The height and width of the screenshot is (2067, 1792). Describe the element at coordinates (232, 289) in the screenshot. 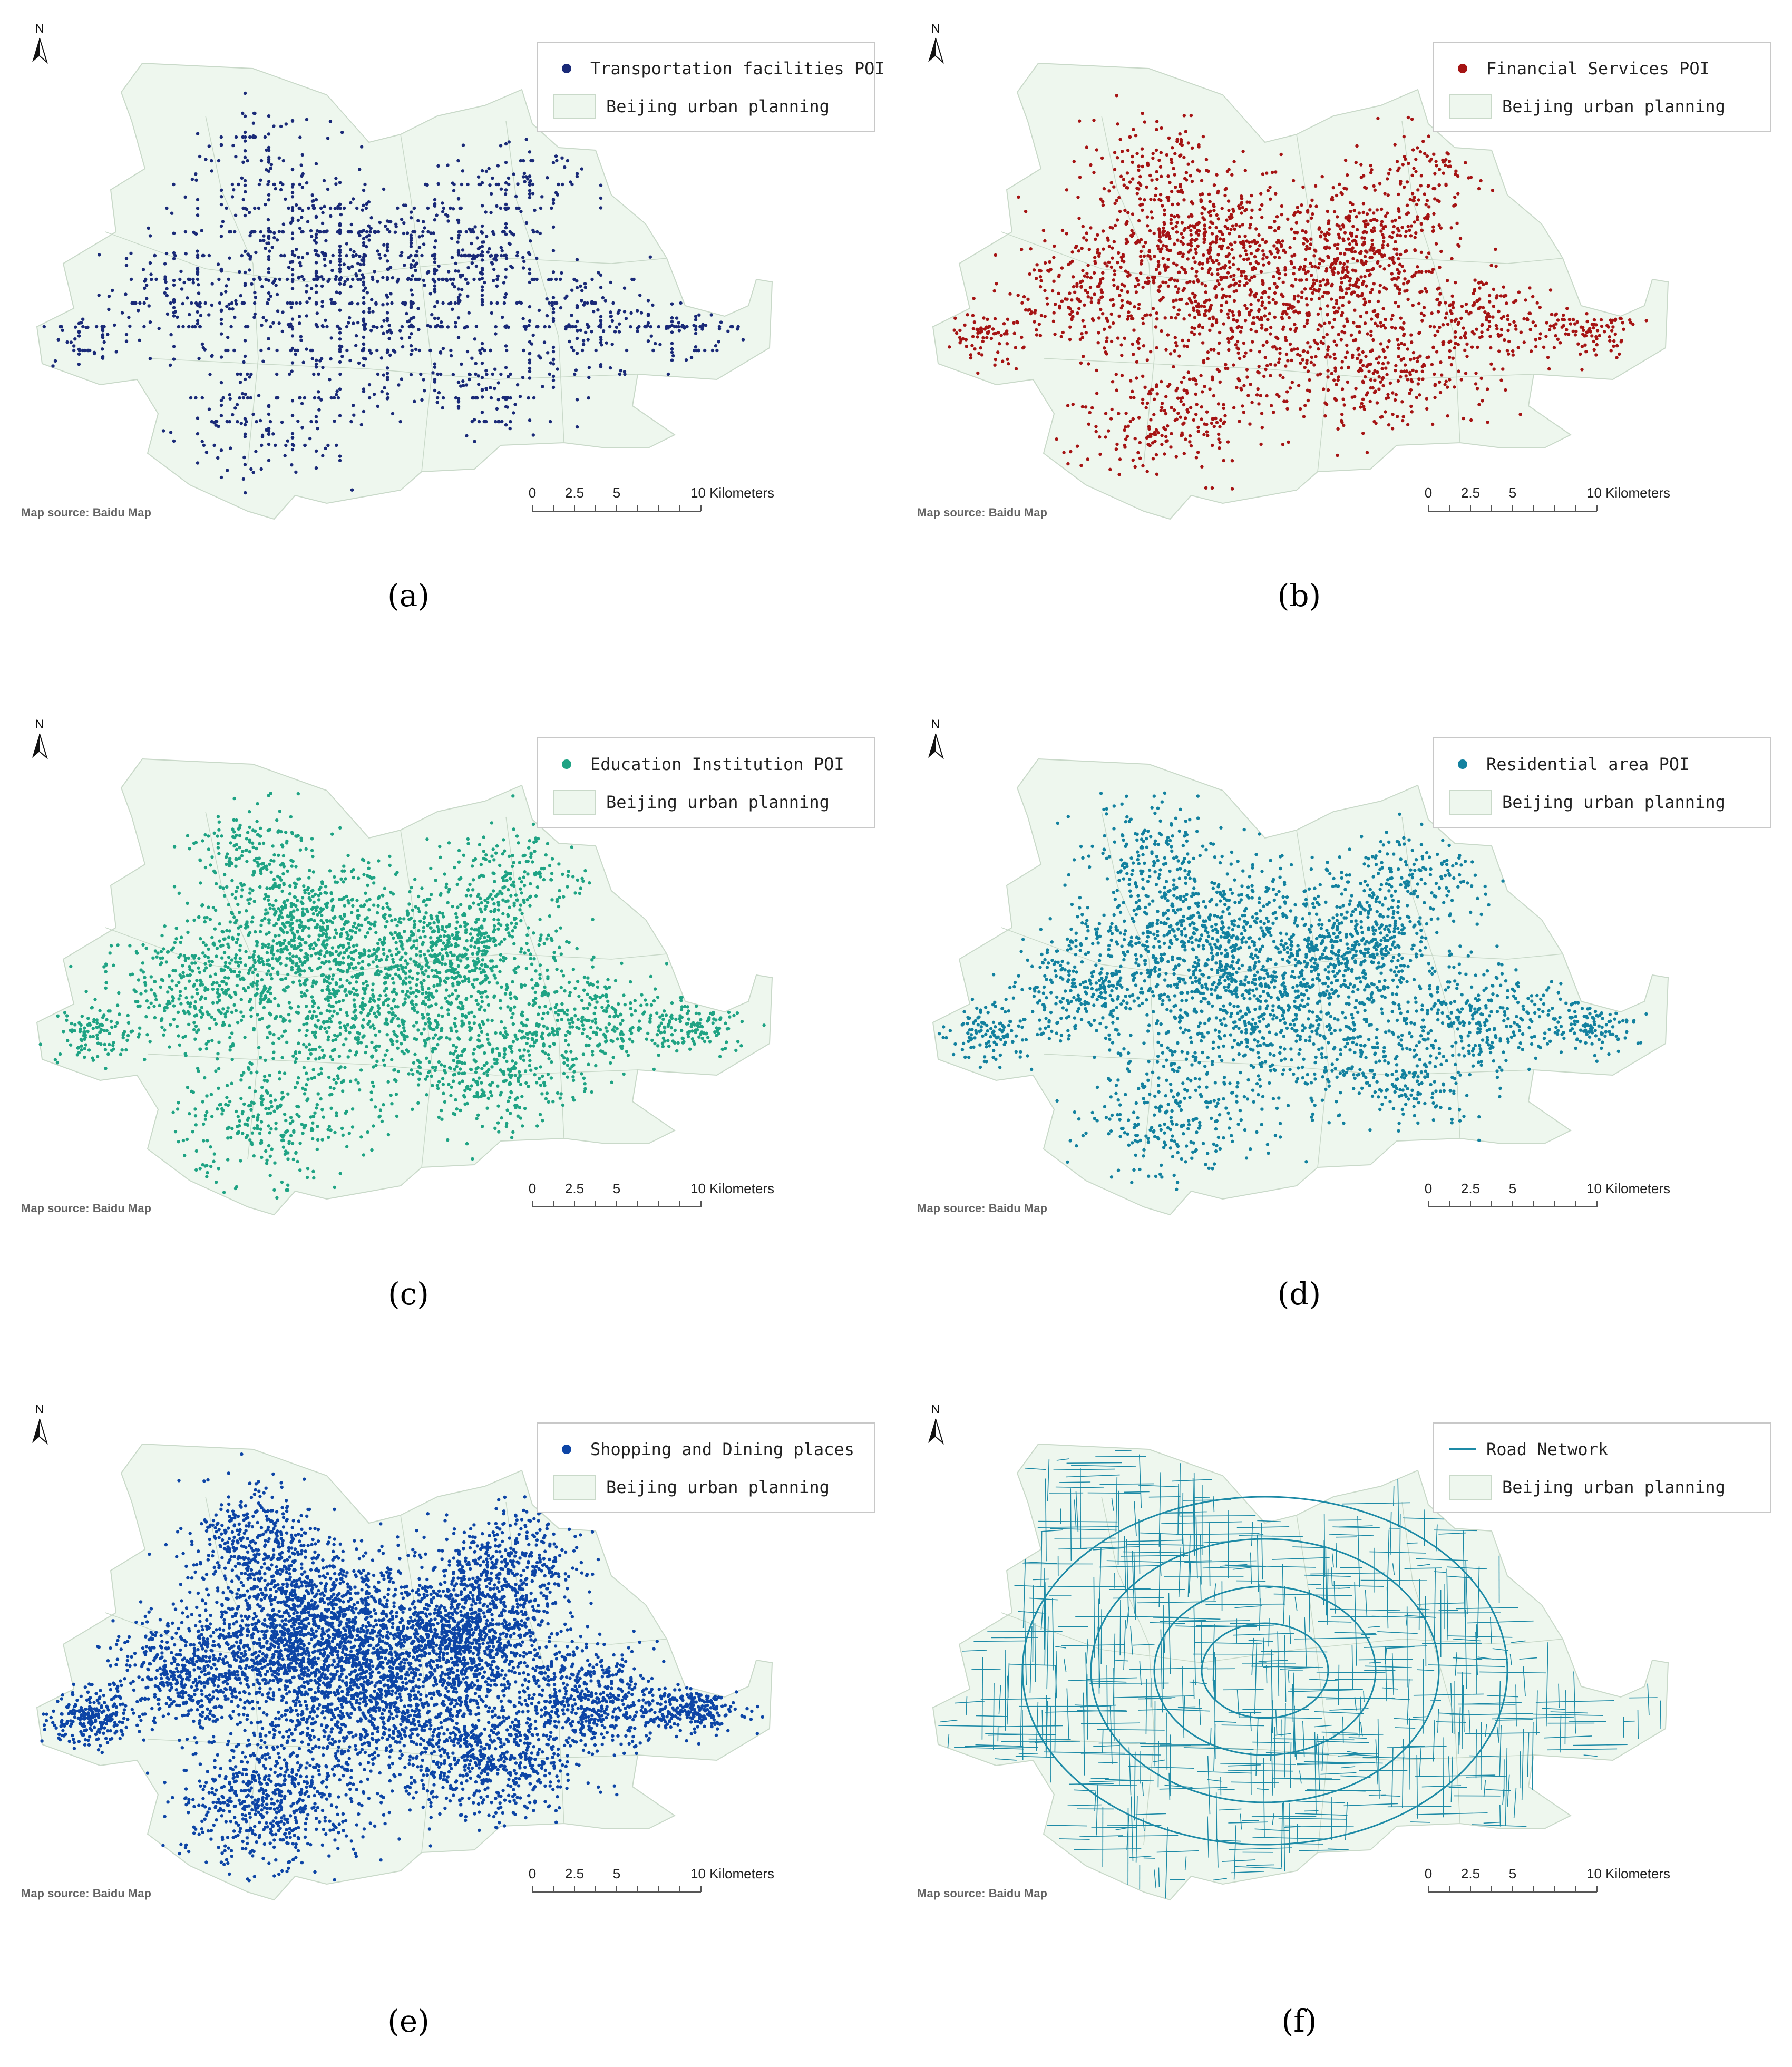

I see `district-border` at that location.